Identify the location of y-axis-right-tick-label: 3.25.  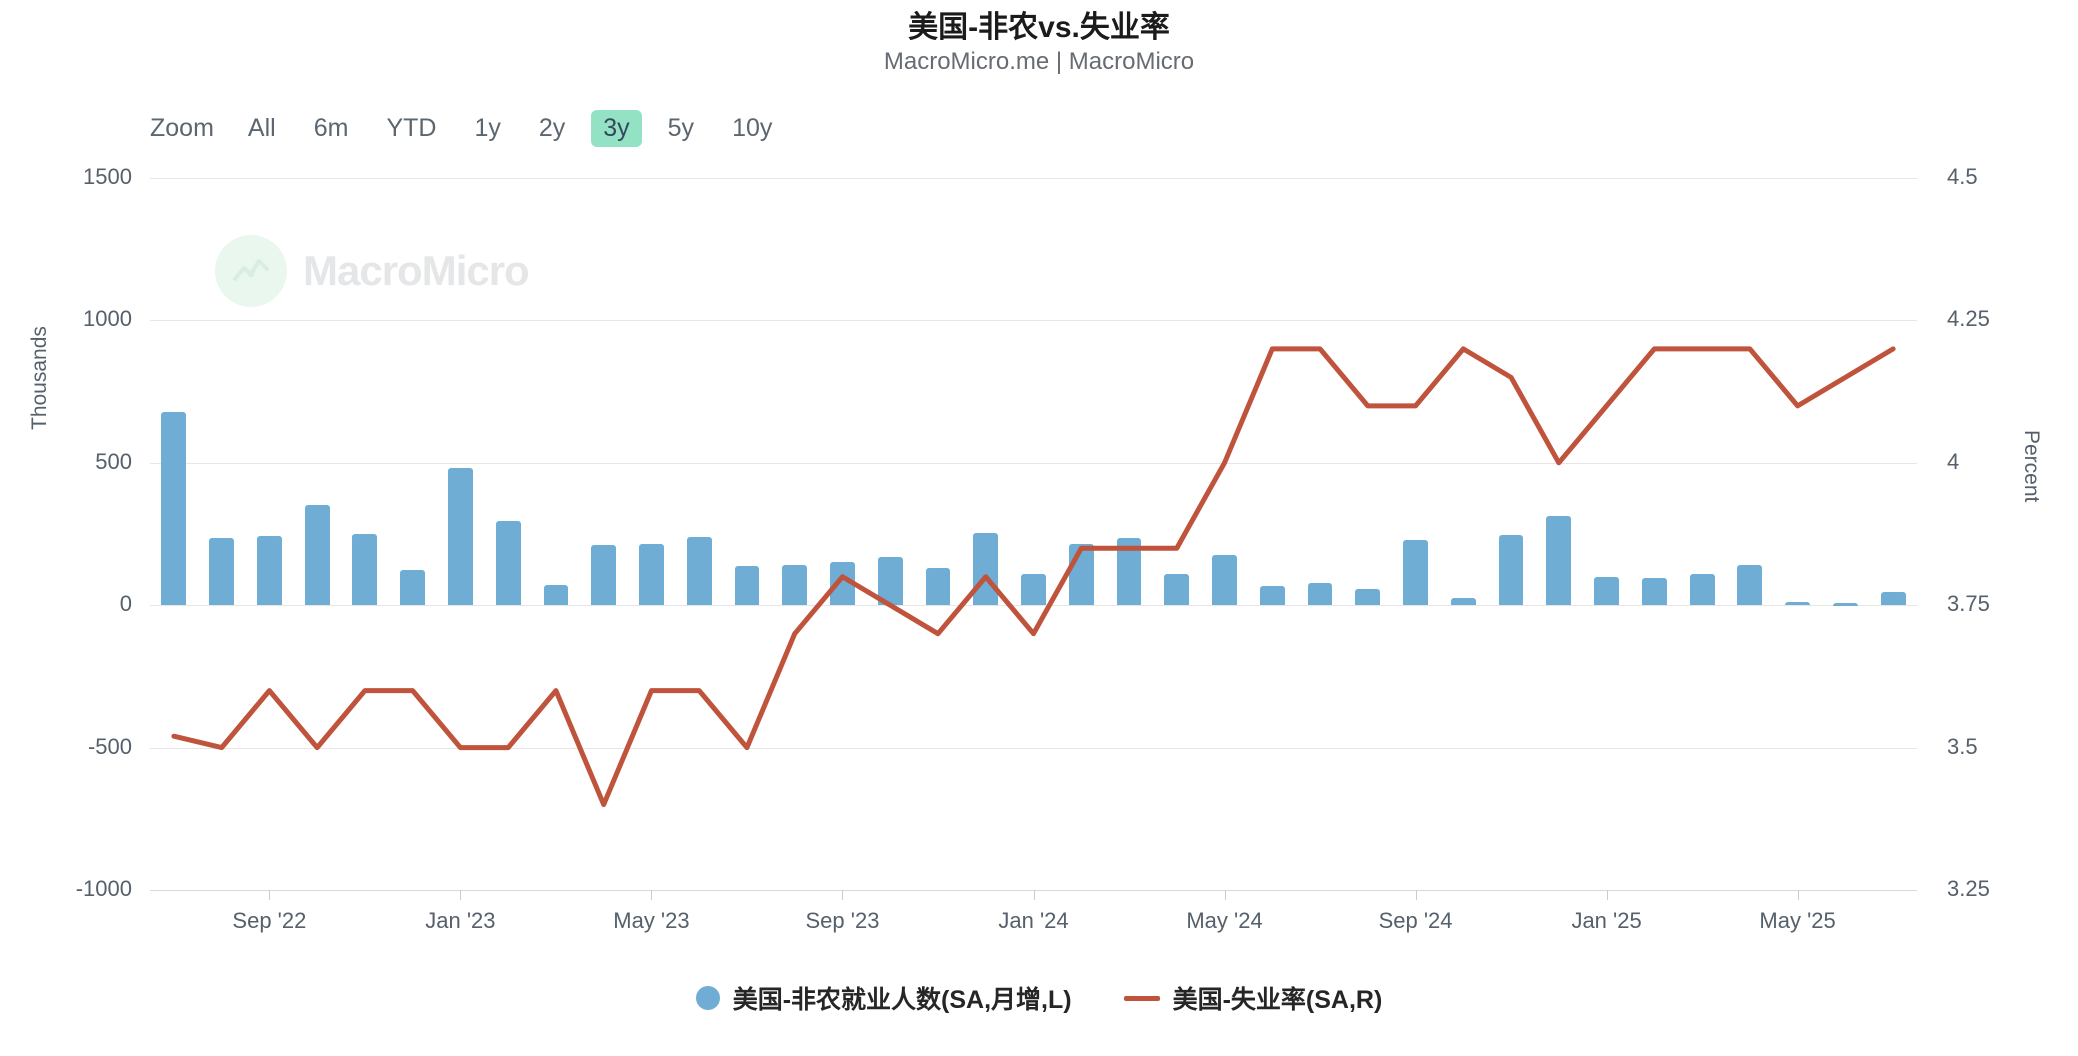
(1968, 888).